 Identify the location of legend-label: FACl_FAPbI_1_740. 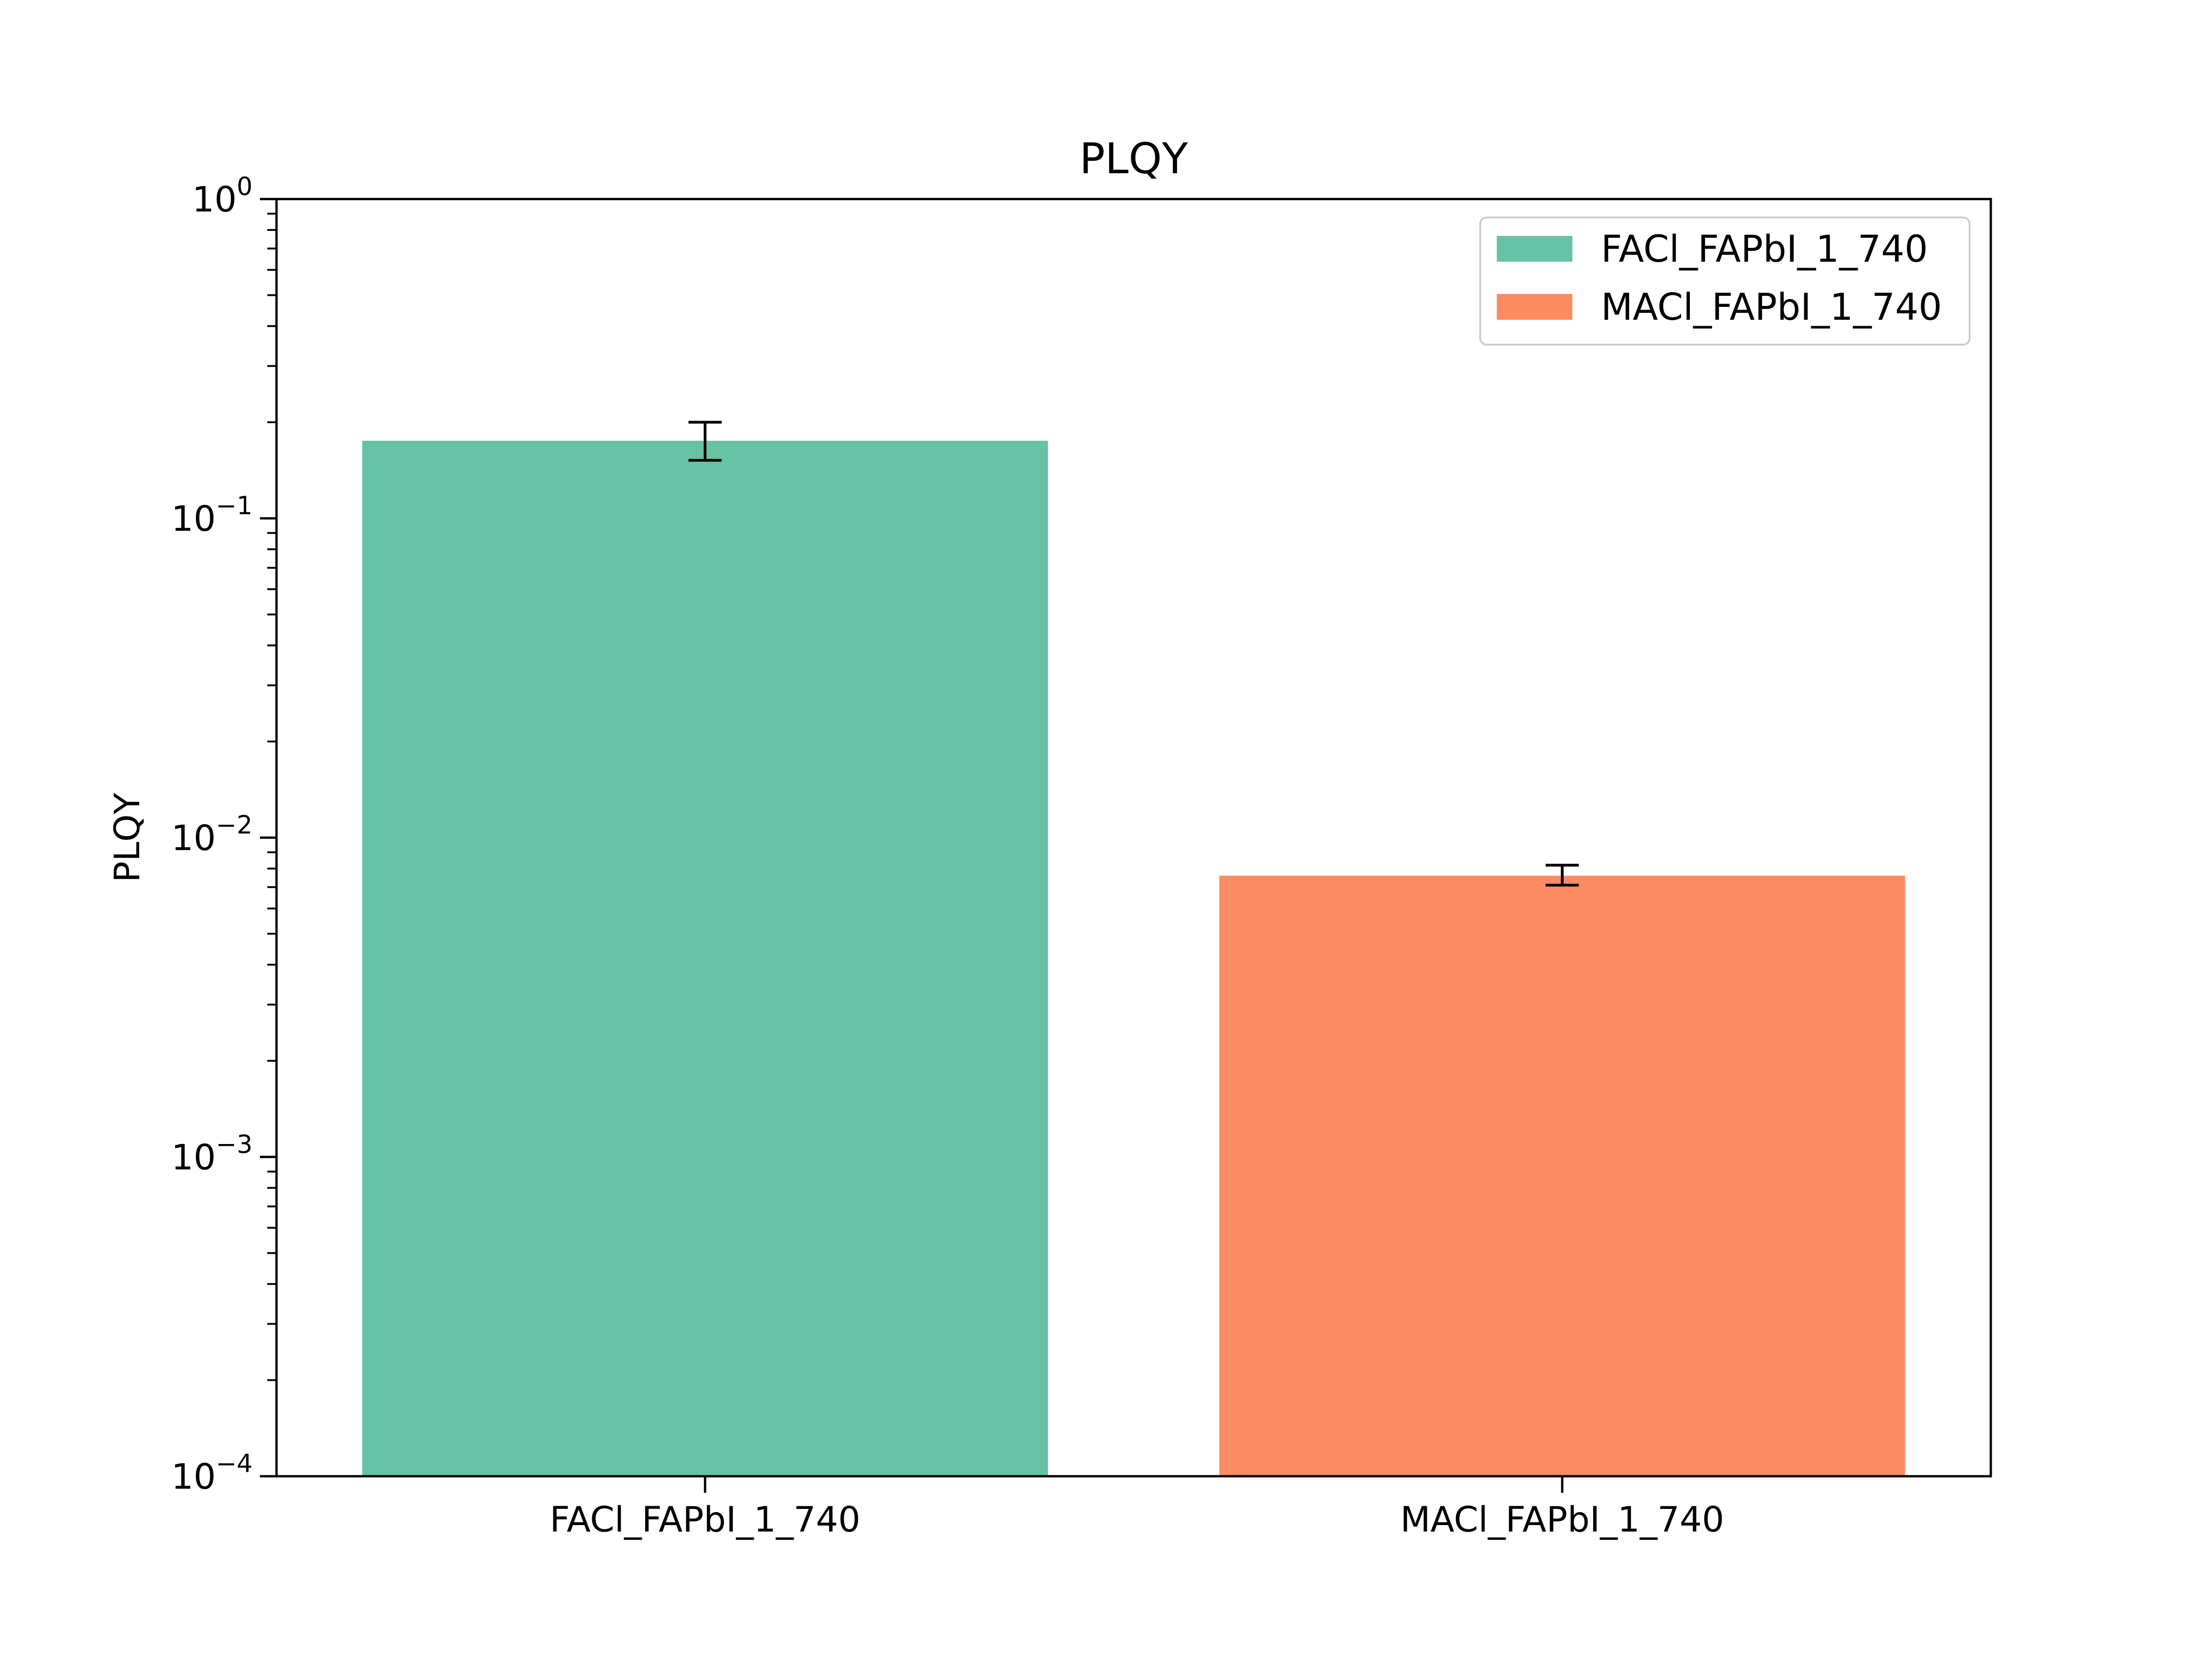
(1764, 249).